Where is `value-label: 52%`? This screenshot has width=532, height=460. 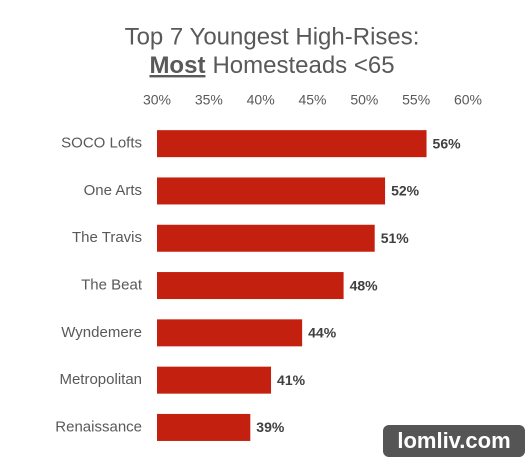
value-label: 52% is located at coordinates (405, 191).